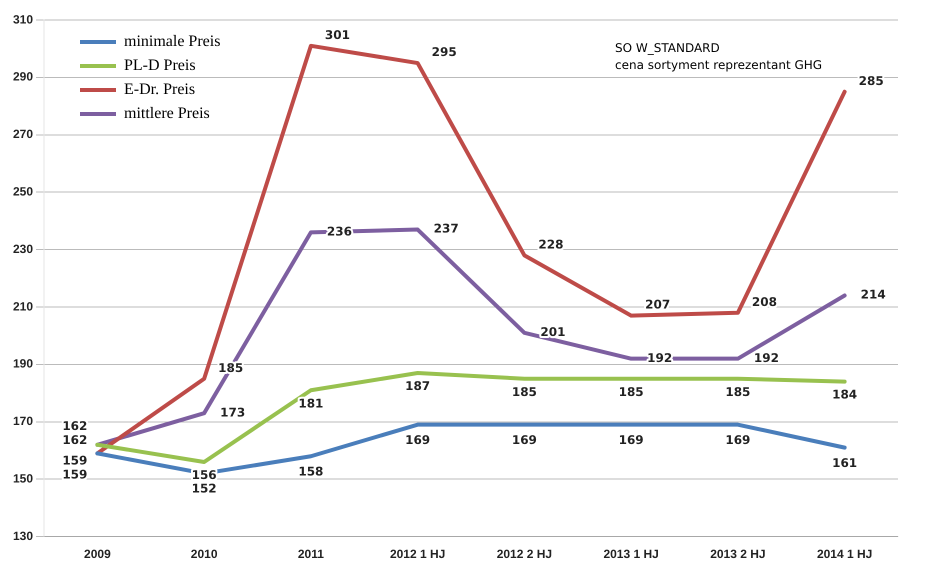  What do you see at coordinates (668, 48) in the screenshot?
I see `annotation: SO W_STANDARD` at bounding box center [668, 48].